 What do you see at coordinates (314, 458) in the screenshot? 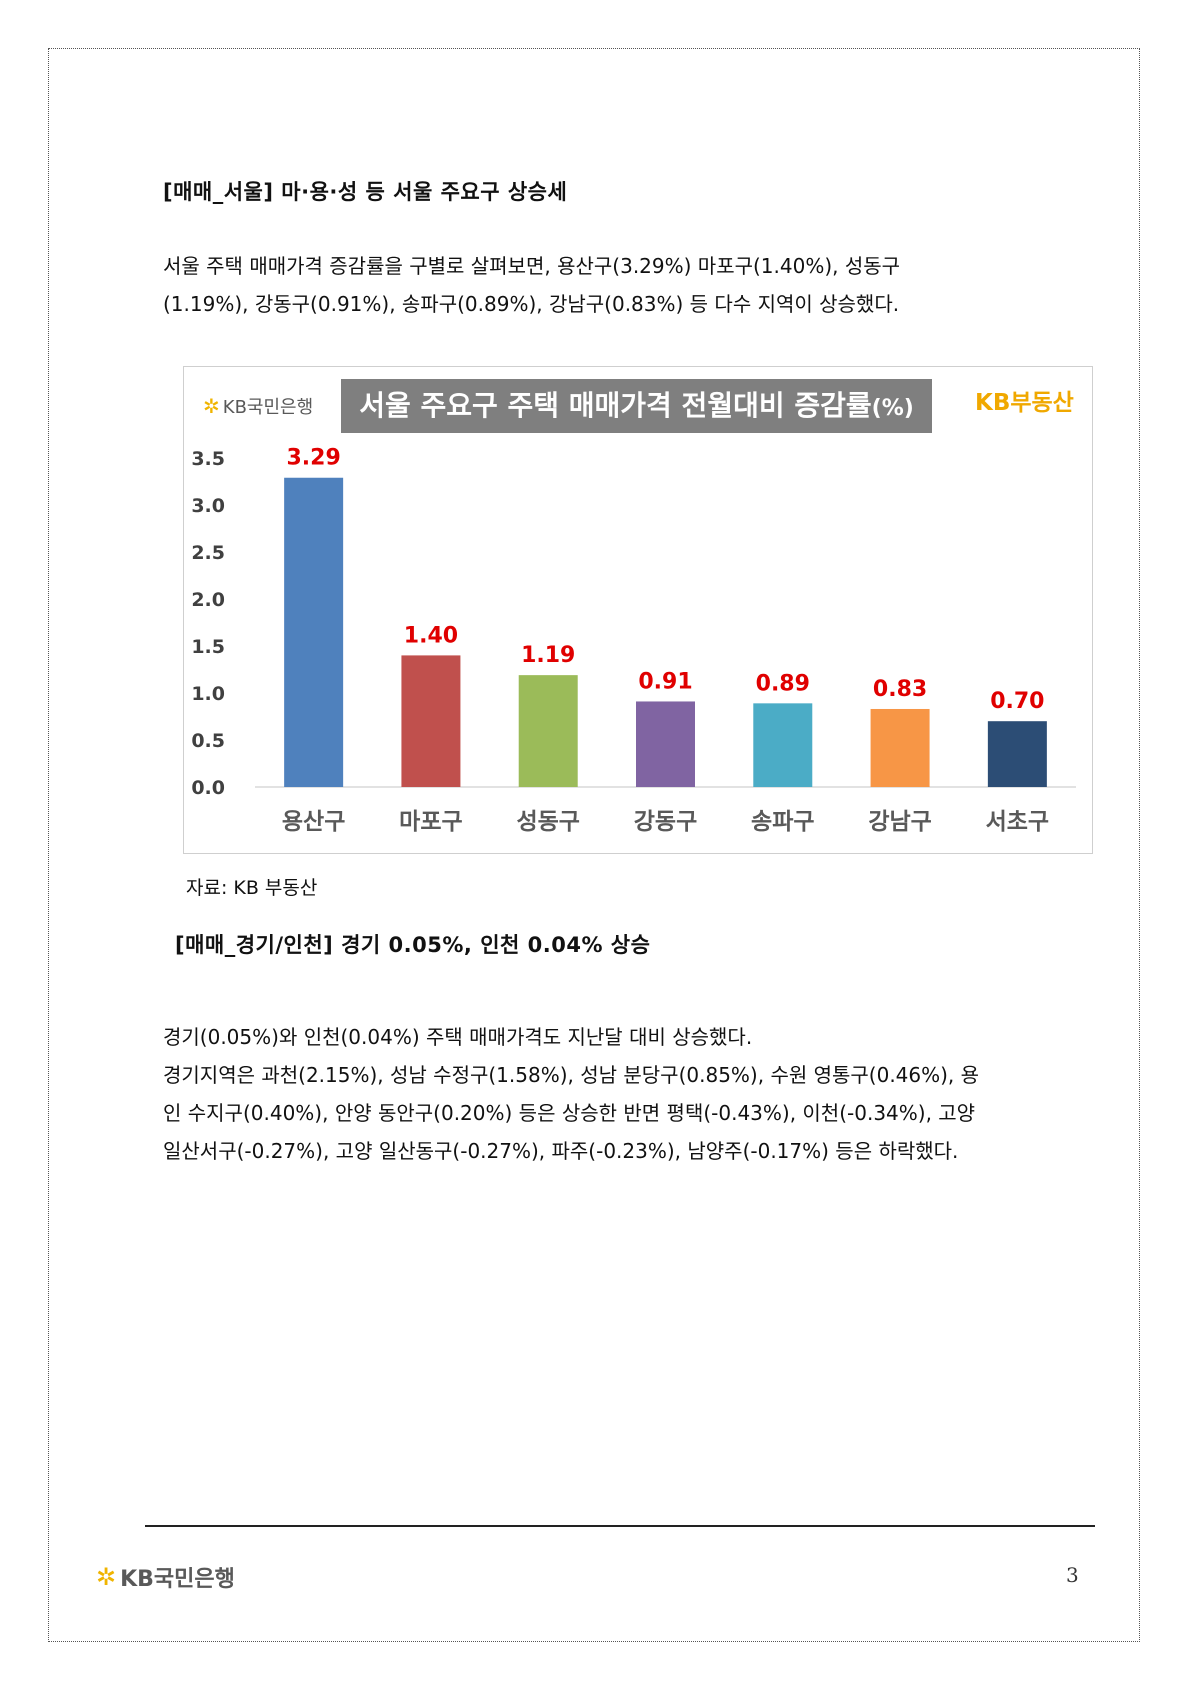
I see `data-label: 3.29` at bounding box center [314, 458].